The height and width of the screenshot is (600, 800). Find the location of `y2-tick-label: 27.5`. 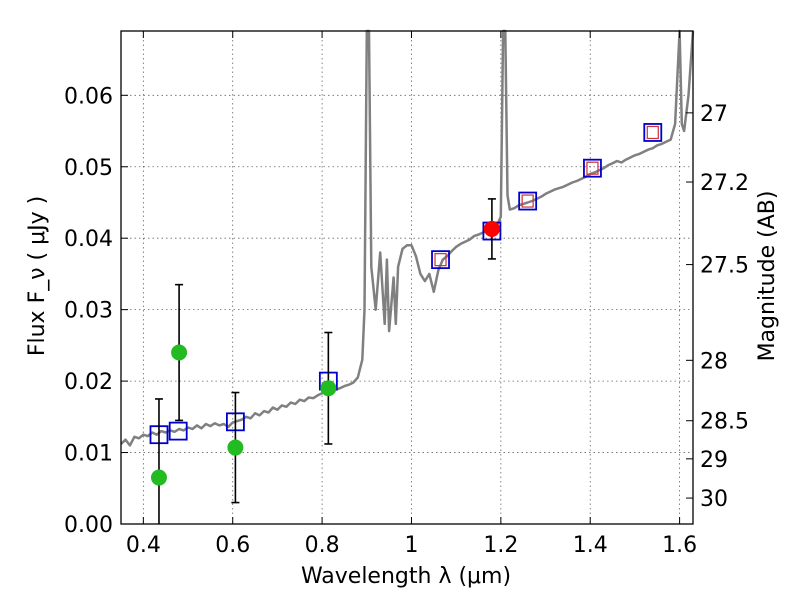

y2-tick-label: 27.5 is located at coordinates (724, 266).